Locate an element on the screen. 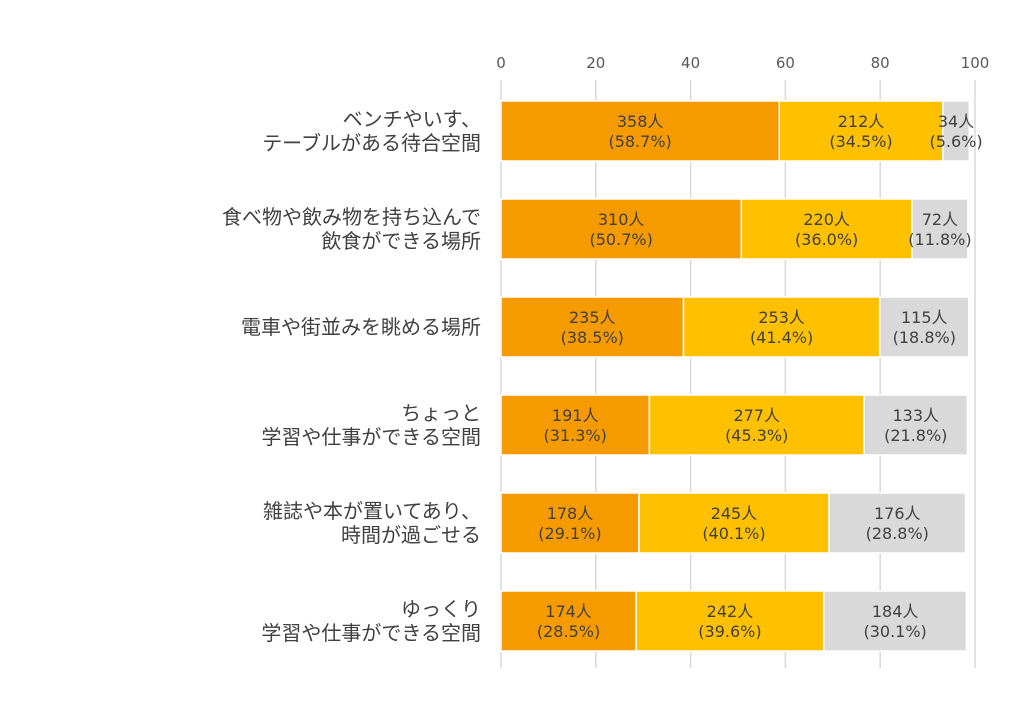 This screenshot has height=724, width=1009. data-label-line: (18.8%) is located at coordinates (924, 337).